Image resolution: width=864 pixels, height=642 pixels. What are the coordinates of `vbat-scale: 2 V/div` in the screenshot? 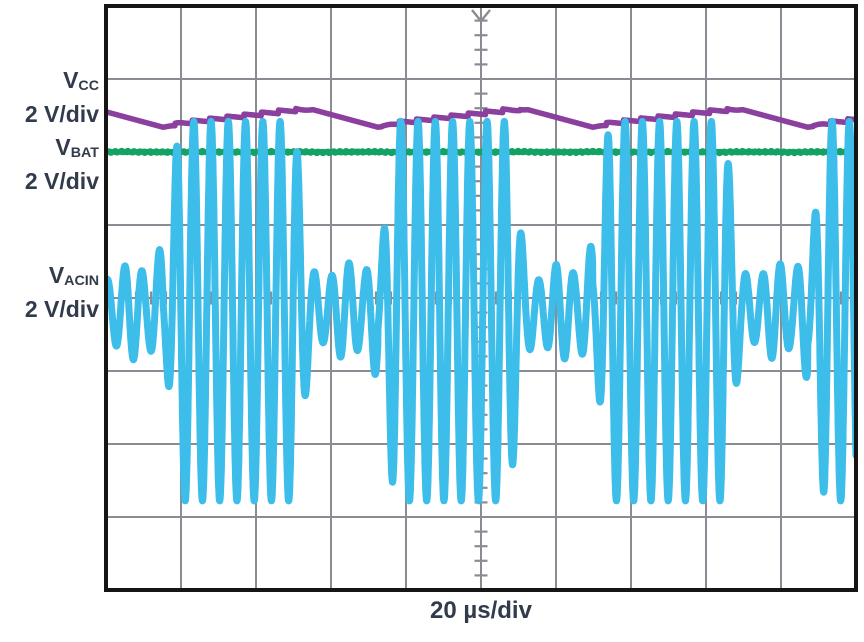 It's located at (61, 180).